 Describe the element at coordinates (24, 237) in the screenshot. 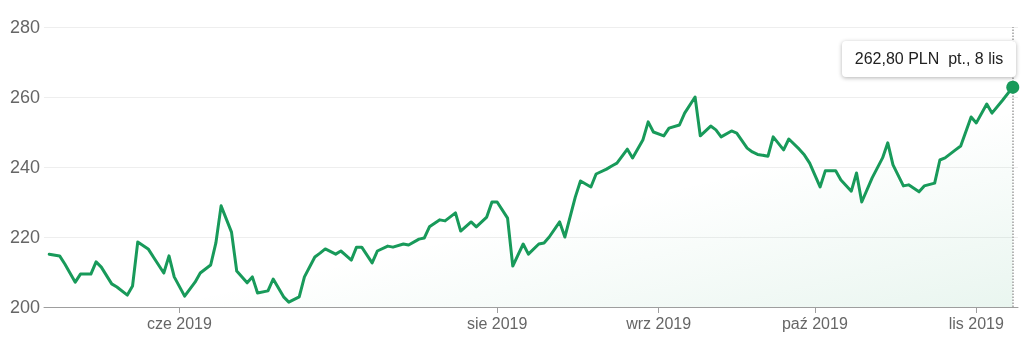

I see `y-tick-label: 220` at that location.